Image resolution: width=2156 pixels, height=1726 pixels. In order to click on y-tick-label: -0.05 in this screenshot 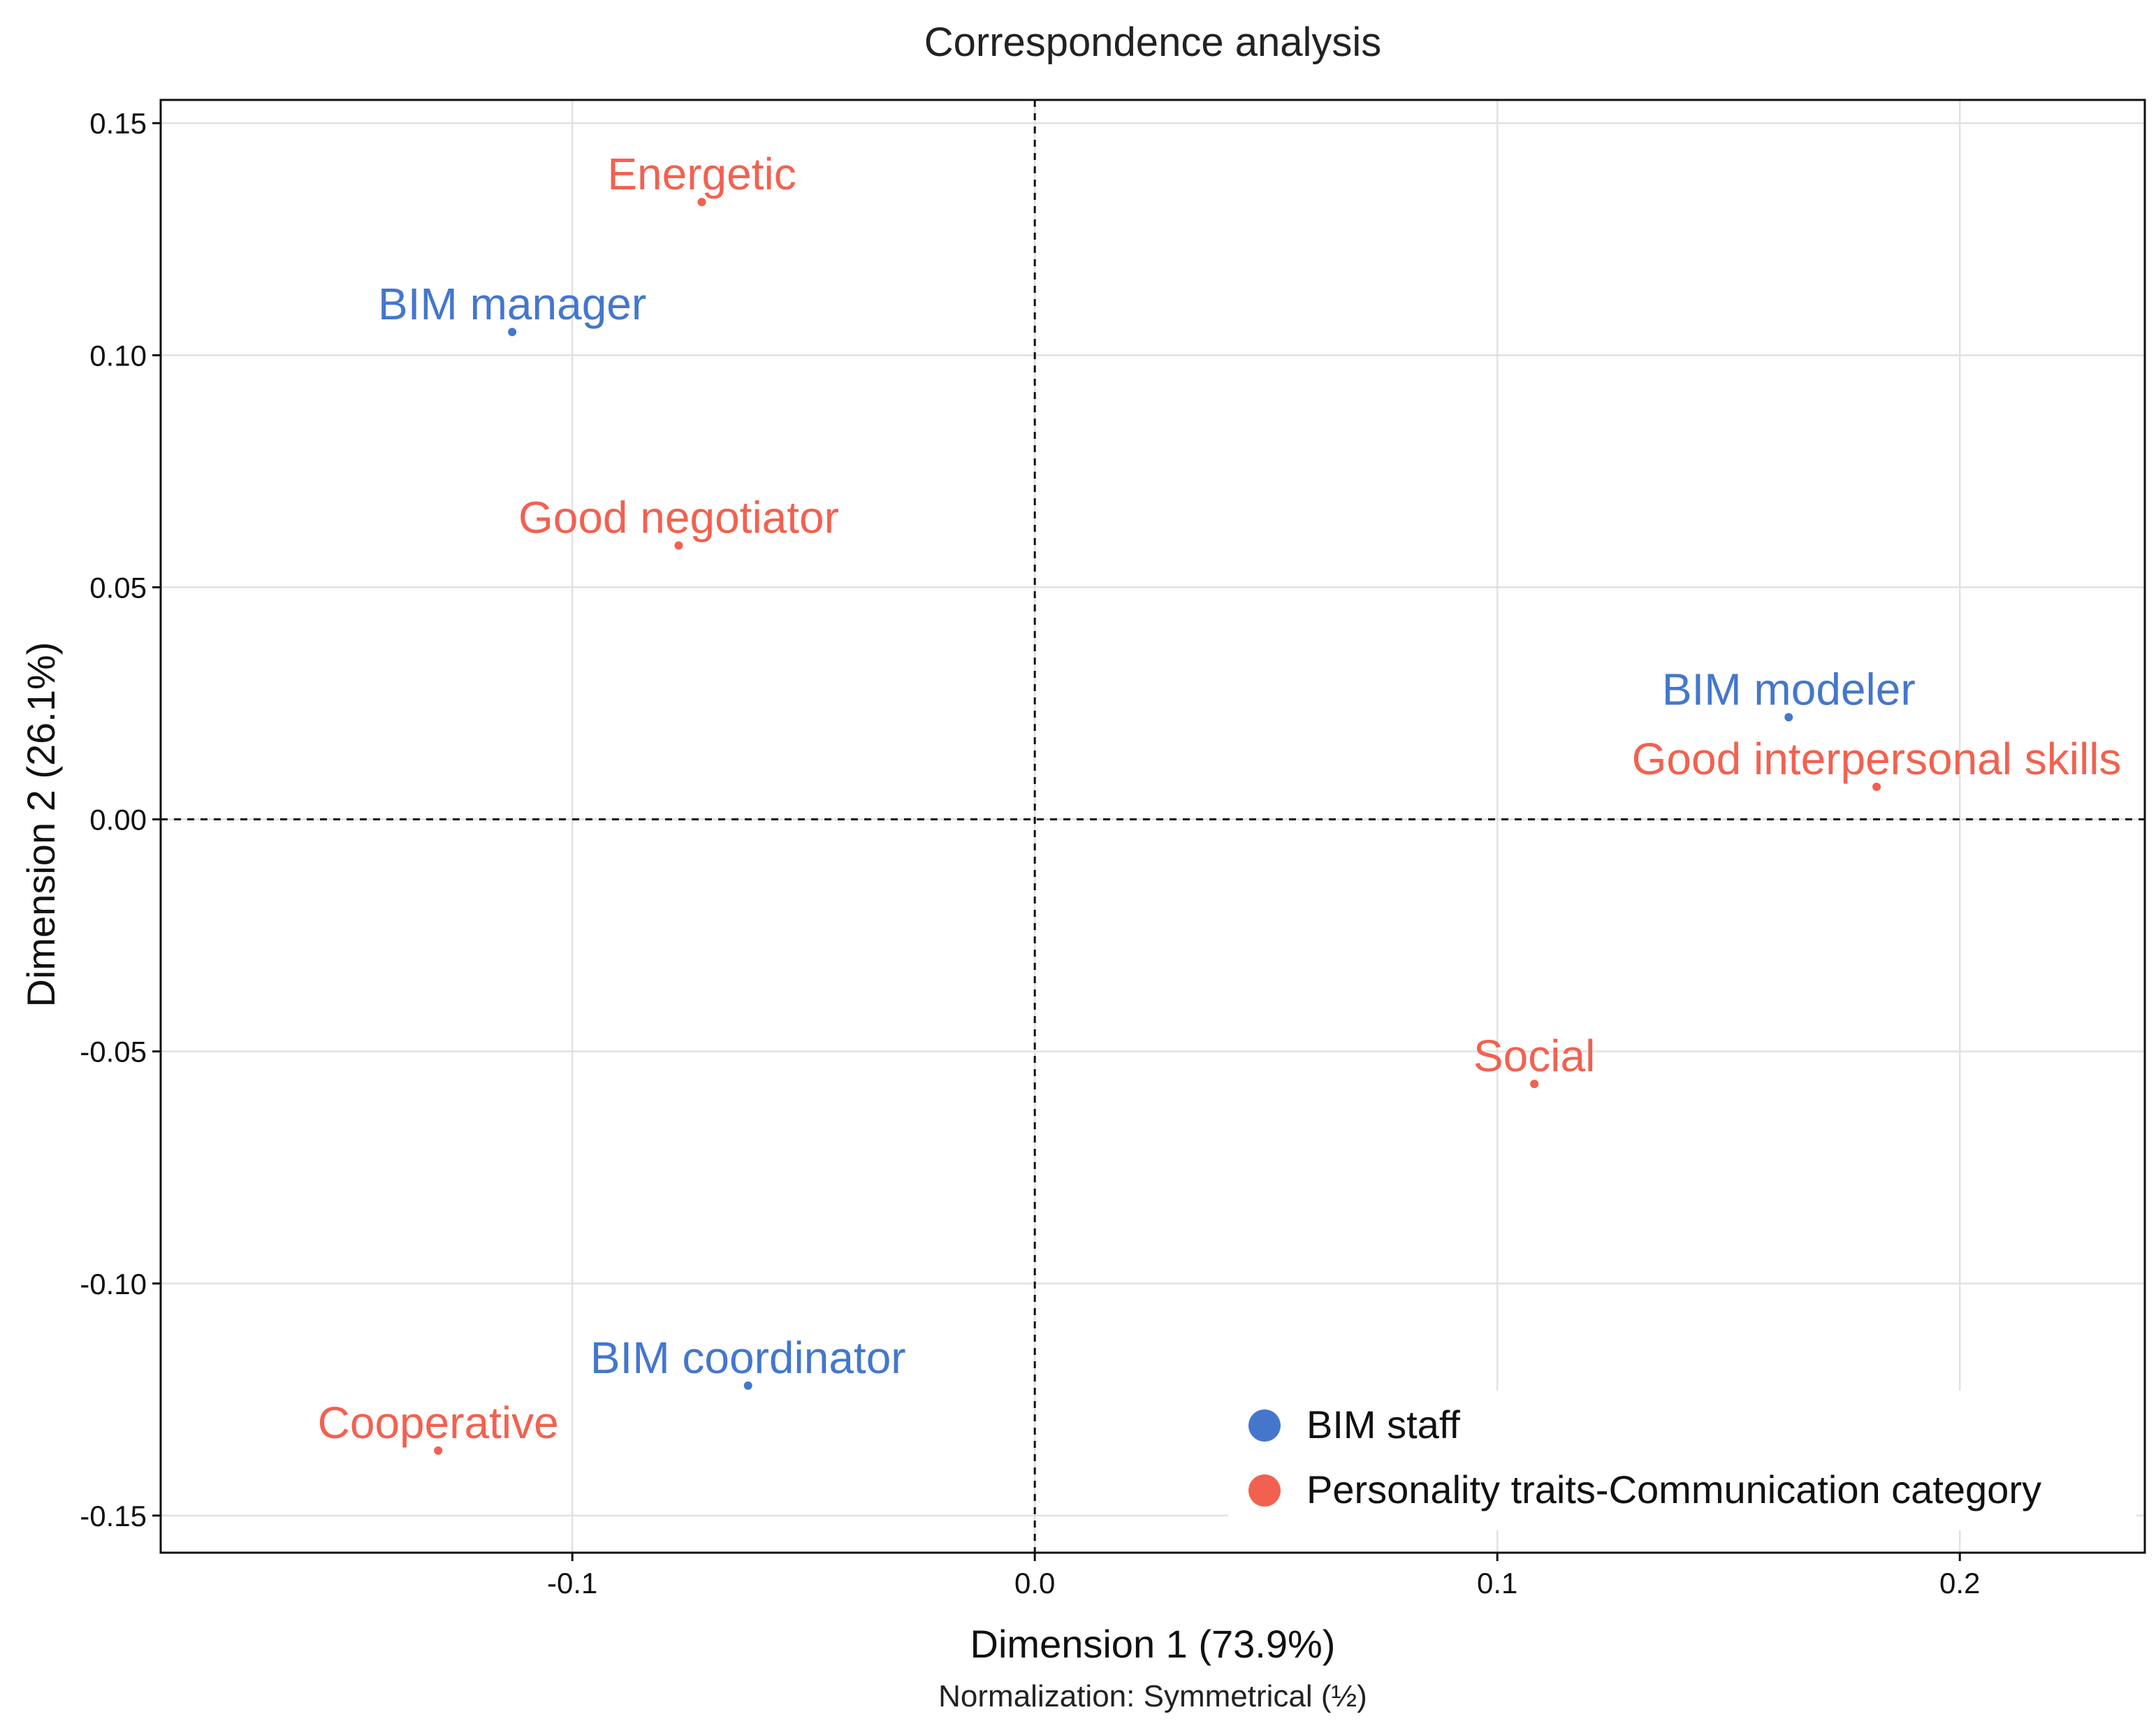, I will do `click(113, 1052)`.